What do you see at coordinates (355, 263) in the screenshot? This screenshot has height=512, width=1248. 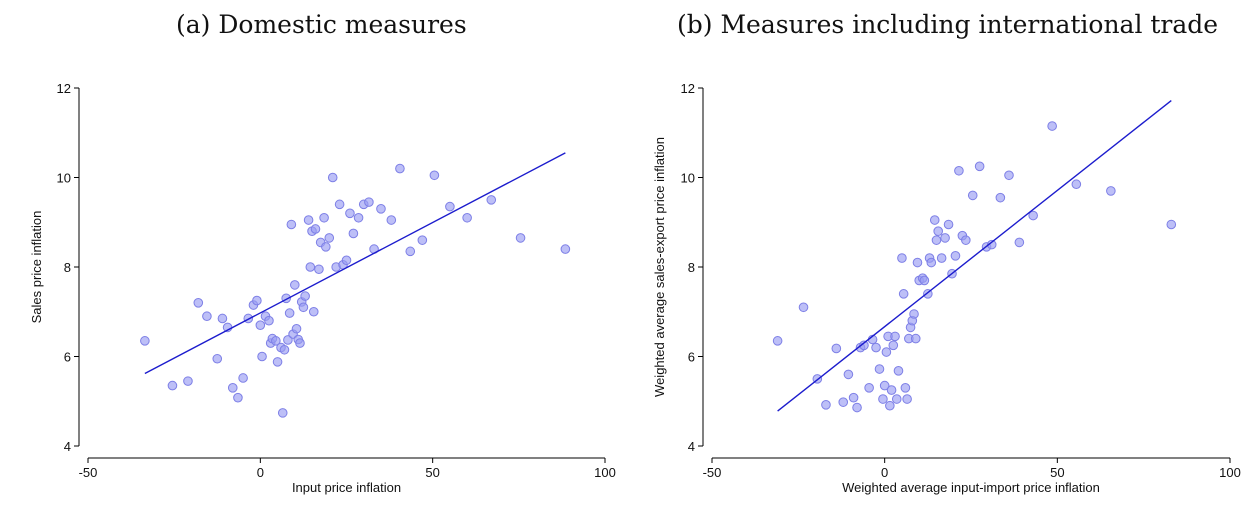 I see `fit-line` at bounding box center [355, 263].